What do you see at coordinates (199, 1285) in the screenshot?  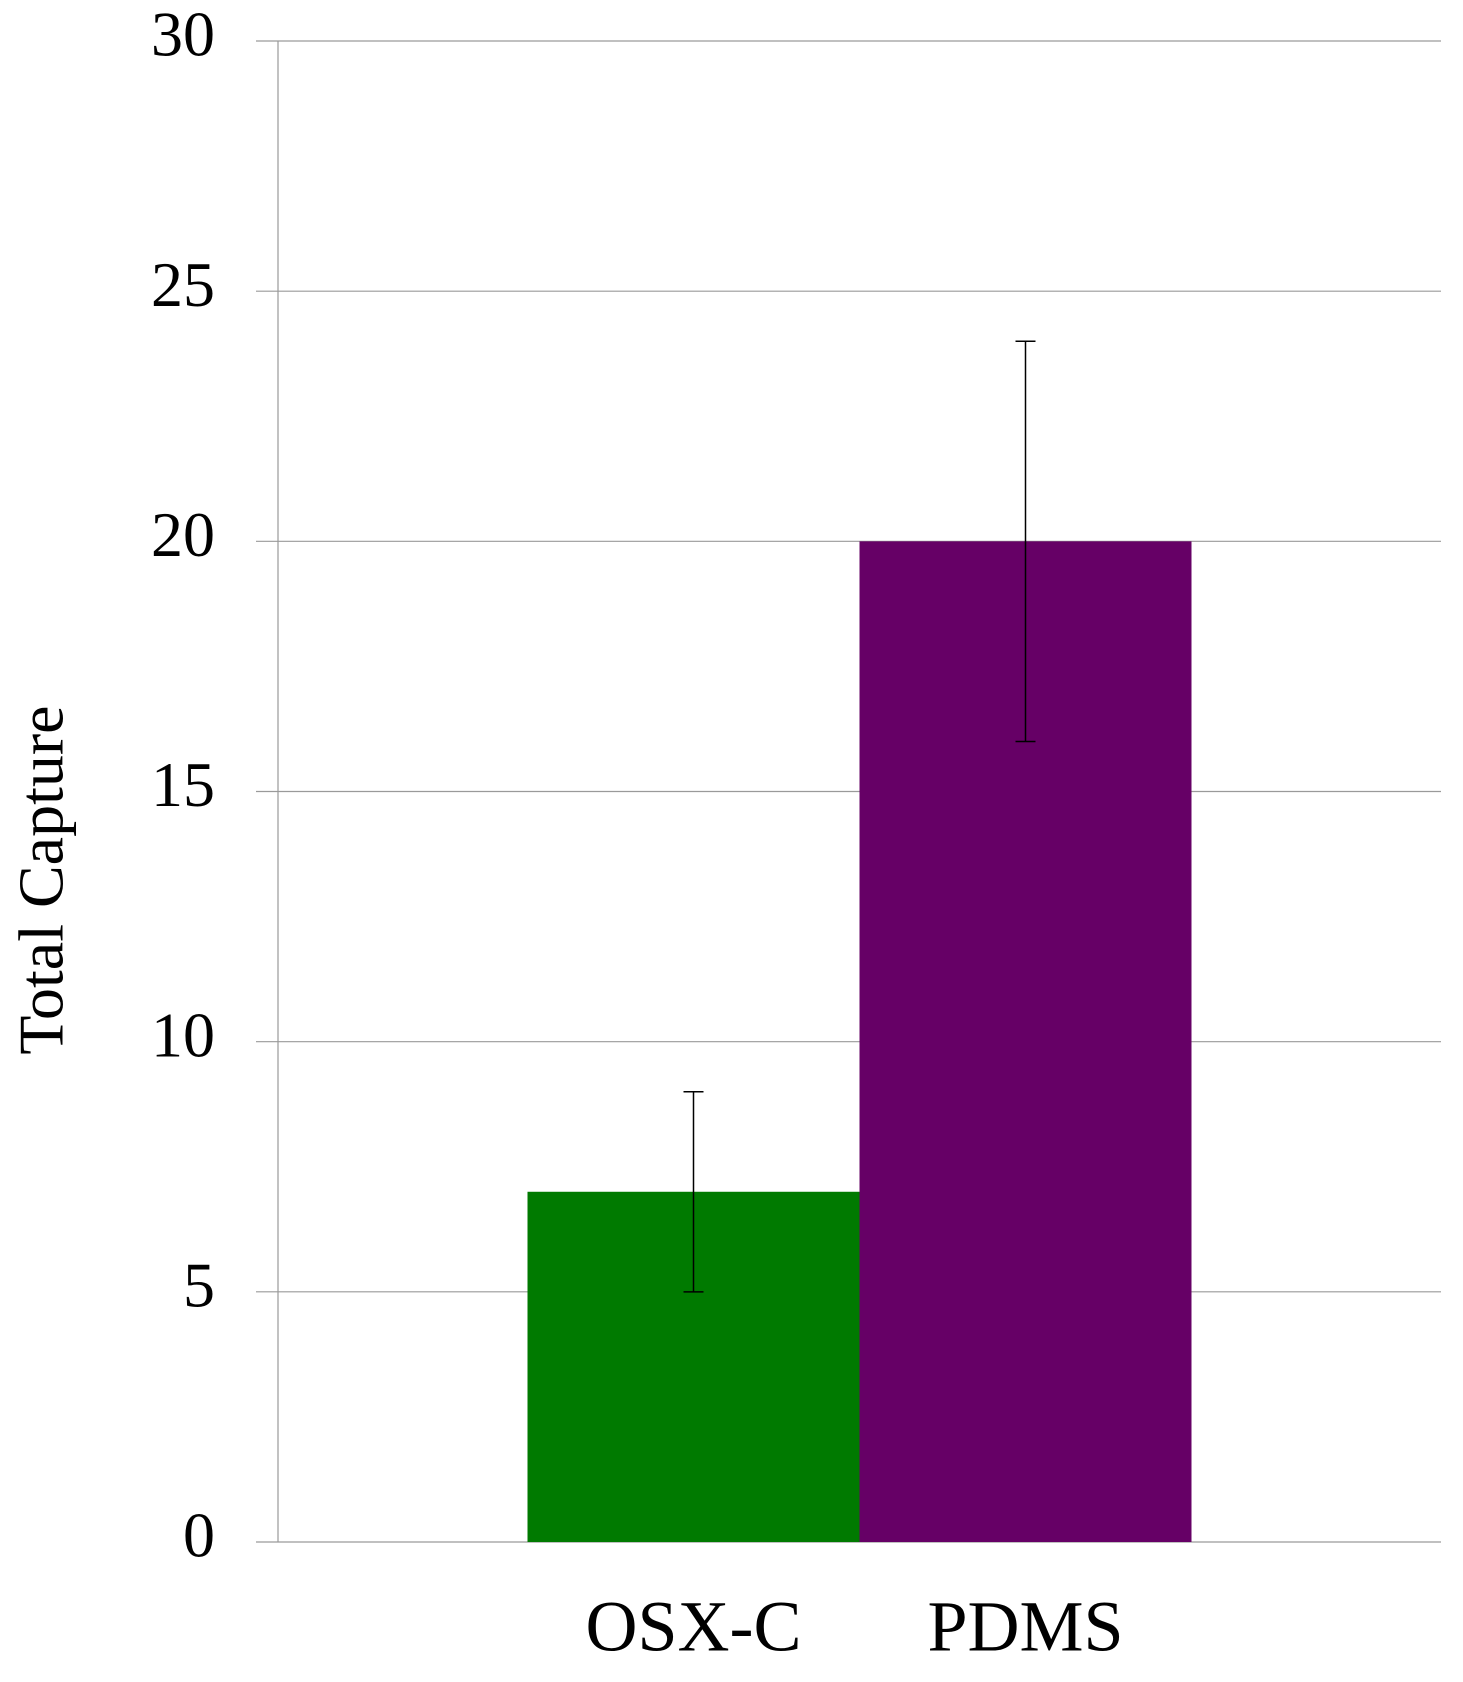 I see `y-tick-label: 5` at bounding box center [199, 1285].